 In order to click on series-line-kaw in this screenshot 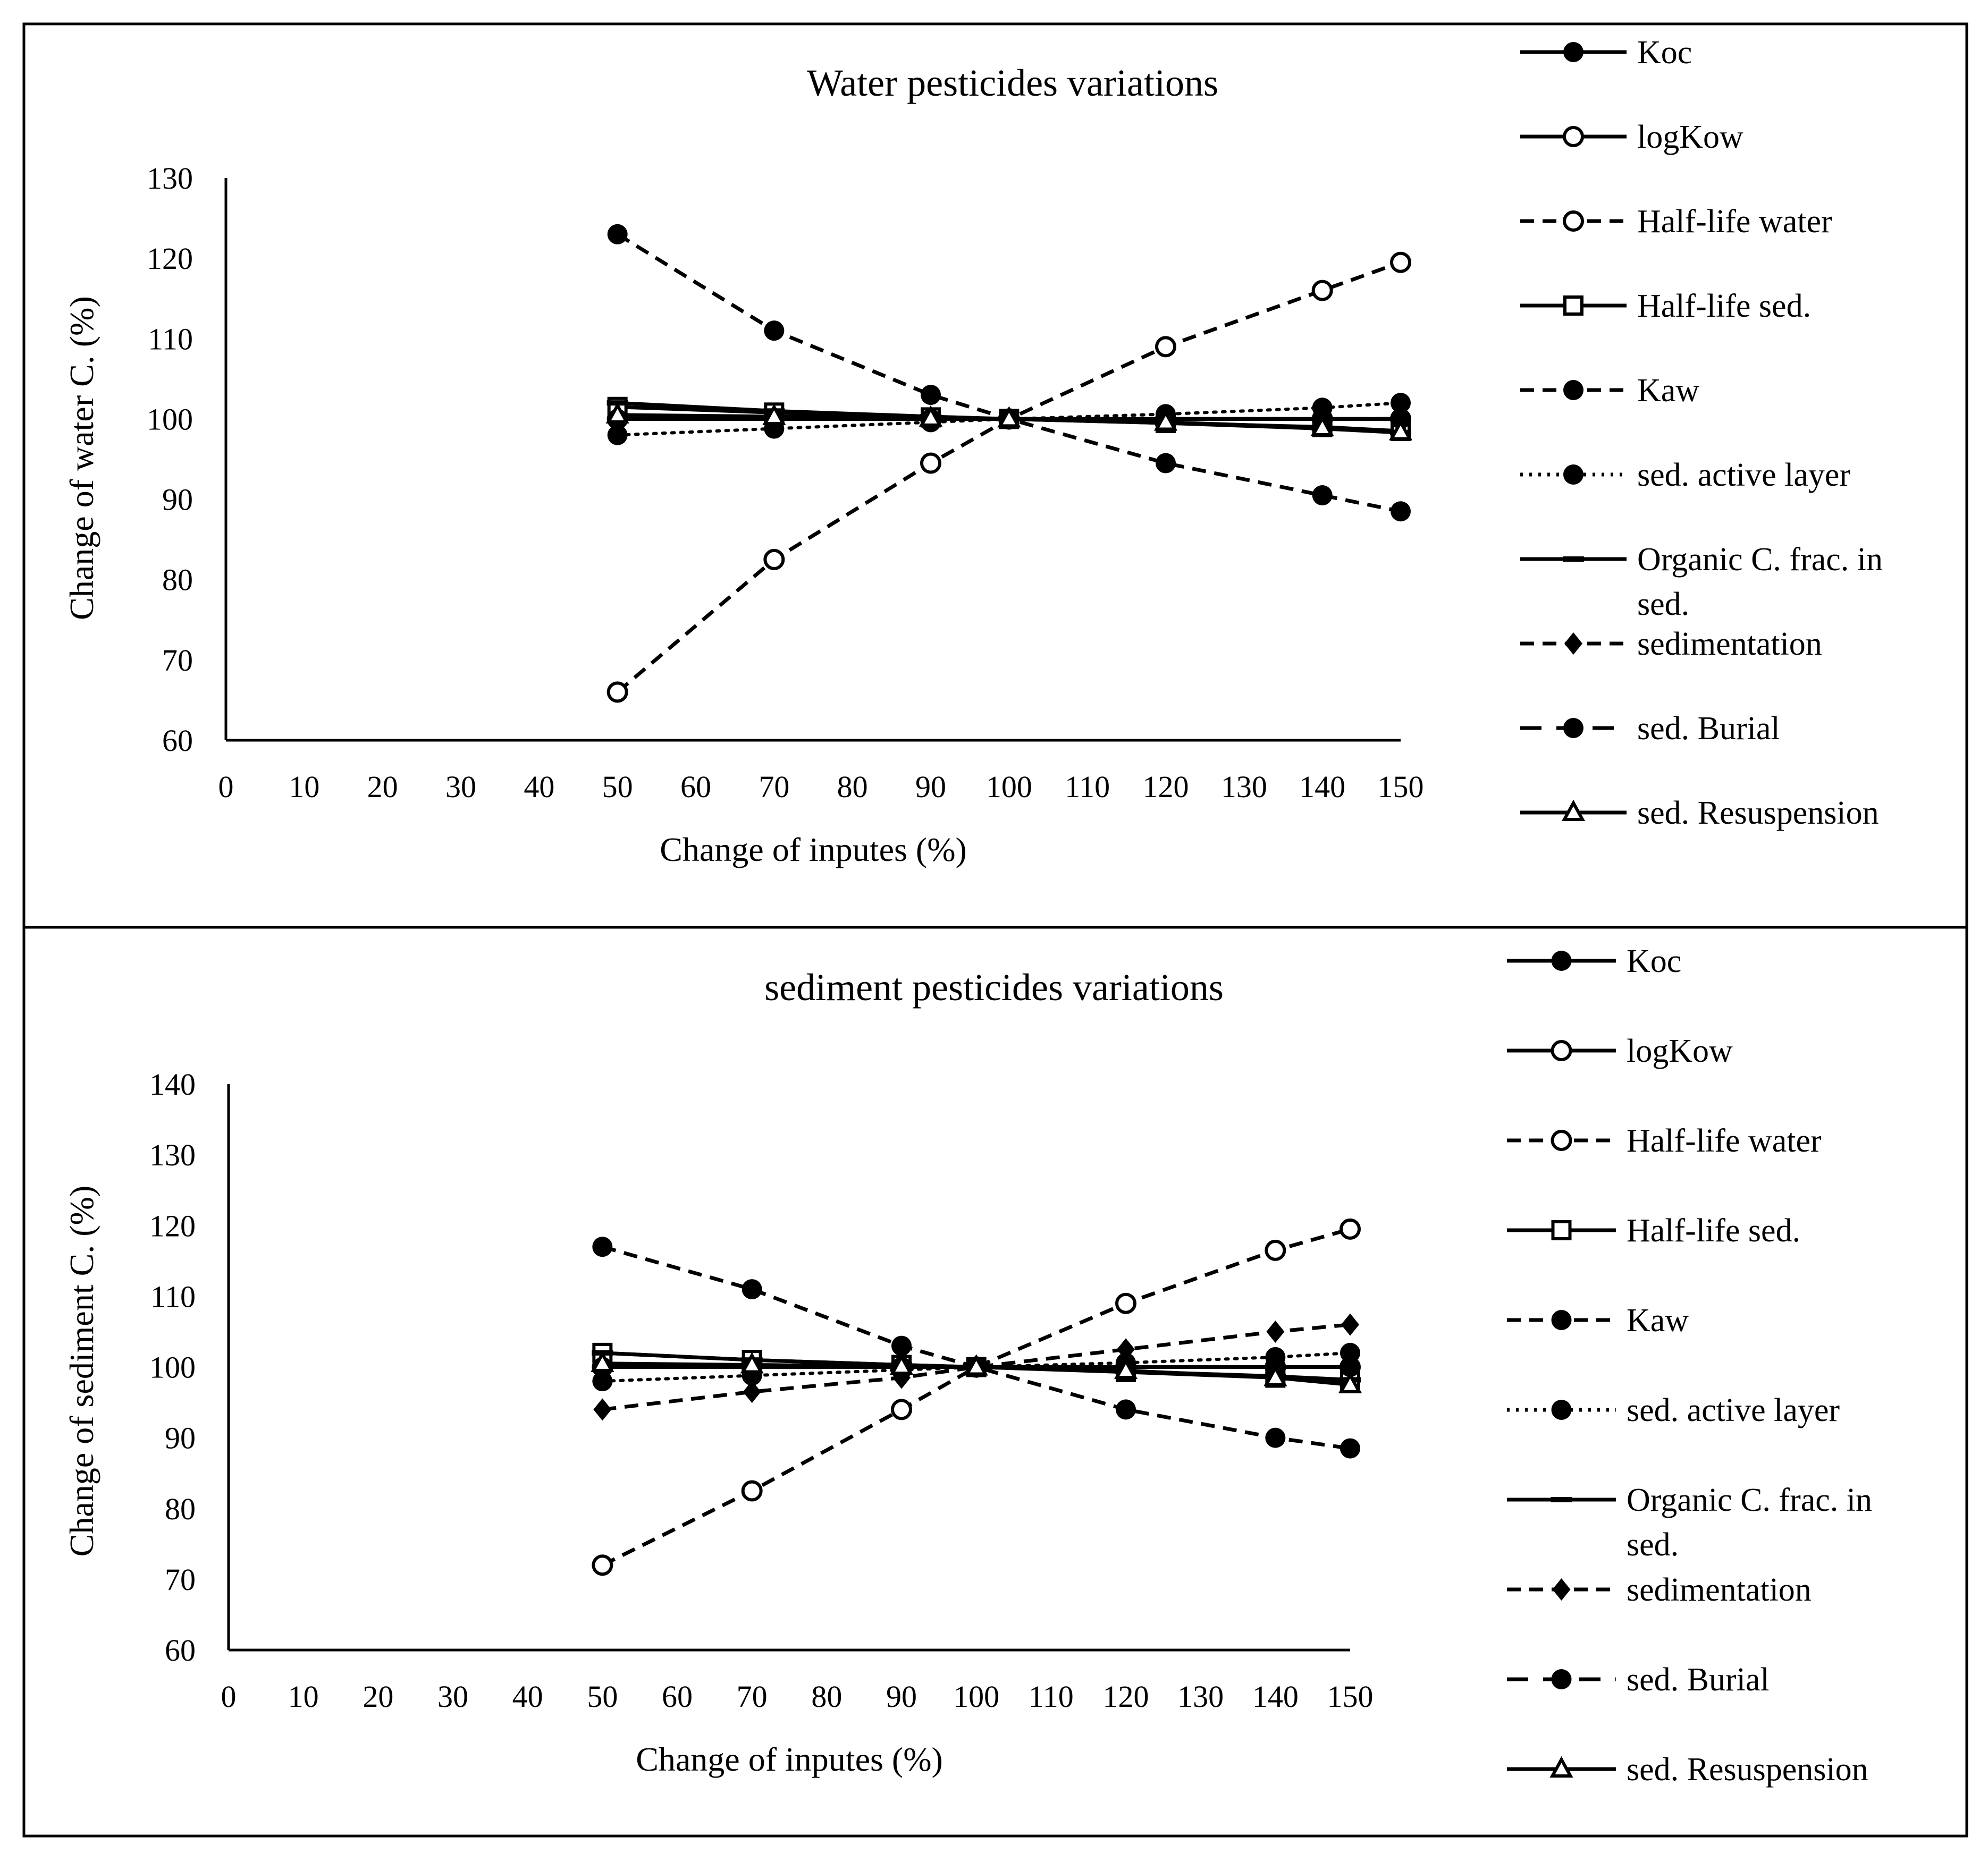, I will do `click(976, 1348)`.